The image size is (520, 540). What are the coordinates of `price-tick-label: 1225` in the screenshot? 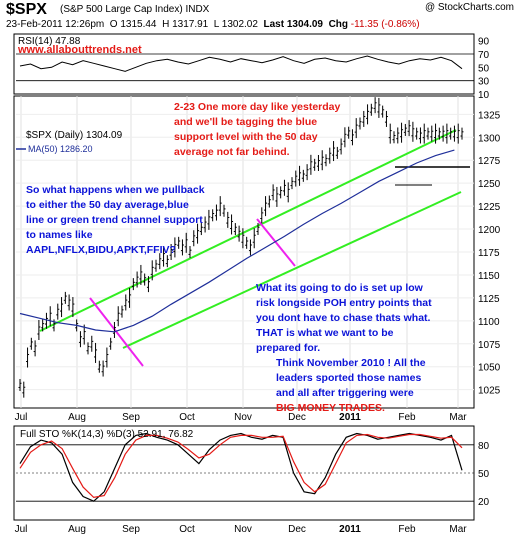 It's located at (489, 207).